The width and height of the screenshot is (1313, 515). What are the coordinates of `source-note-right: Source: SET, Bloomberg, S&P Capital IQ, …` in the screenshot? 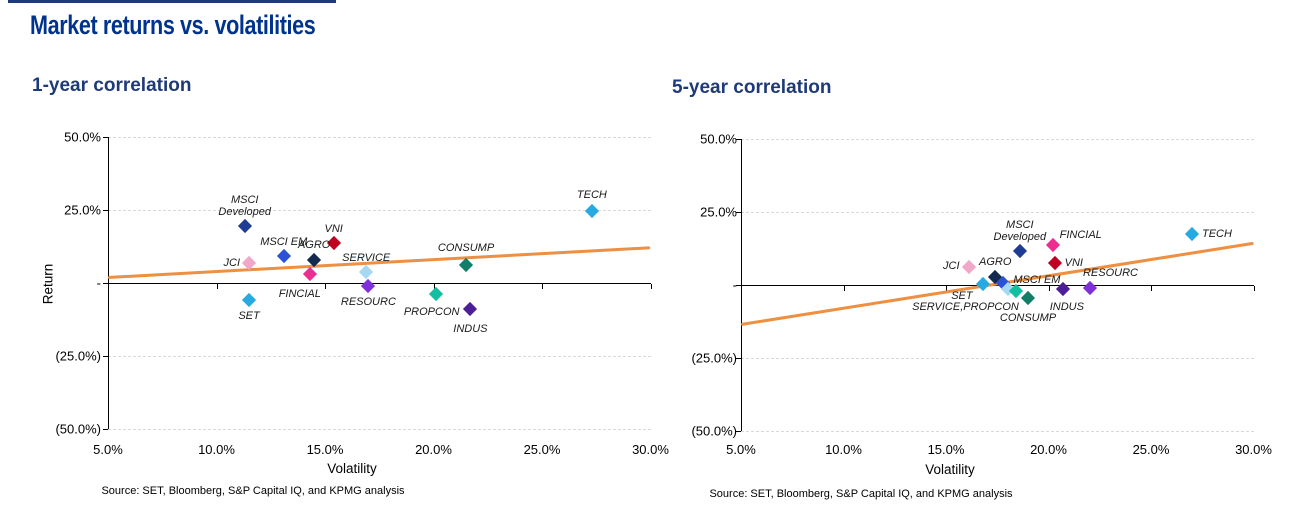 It's located at (861, 494).